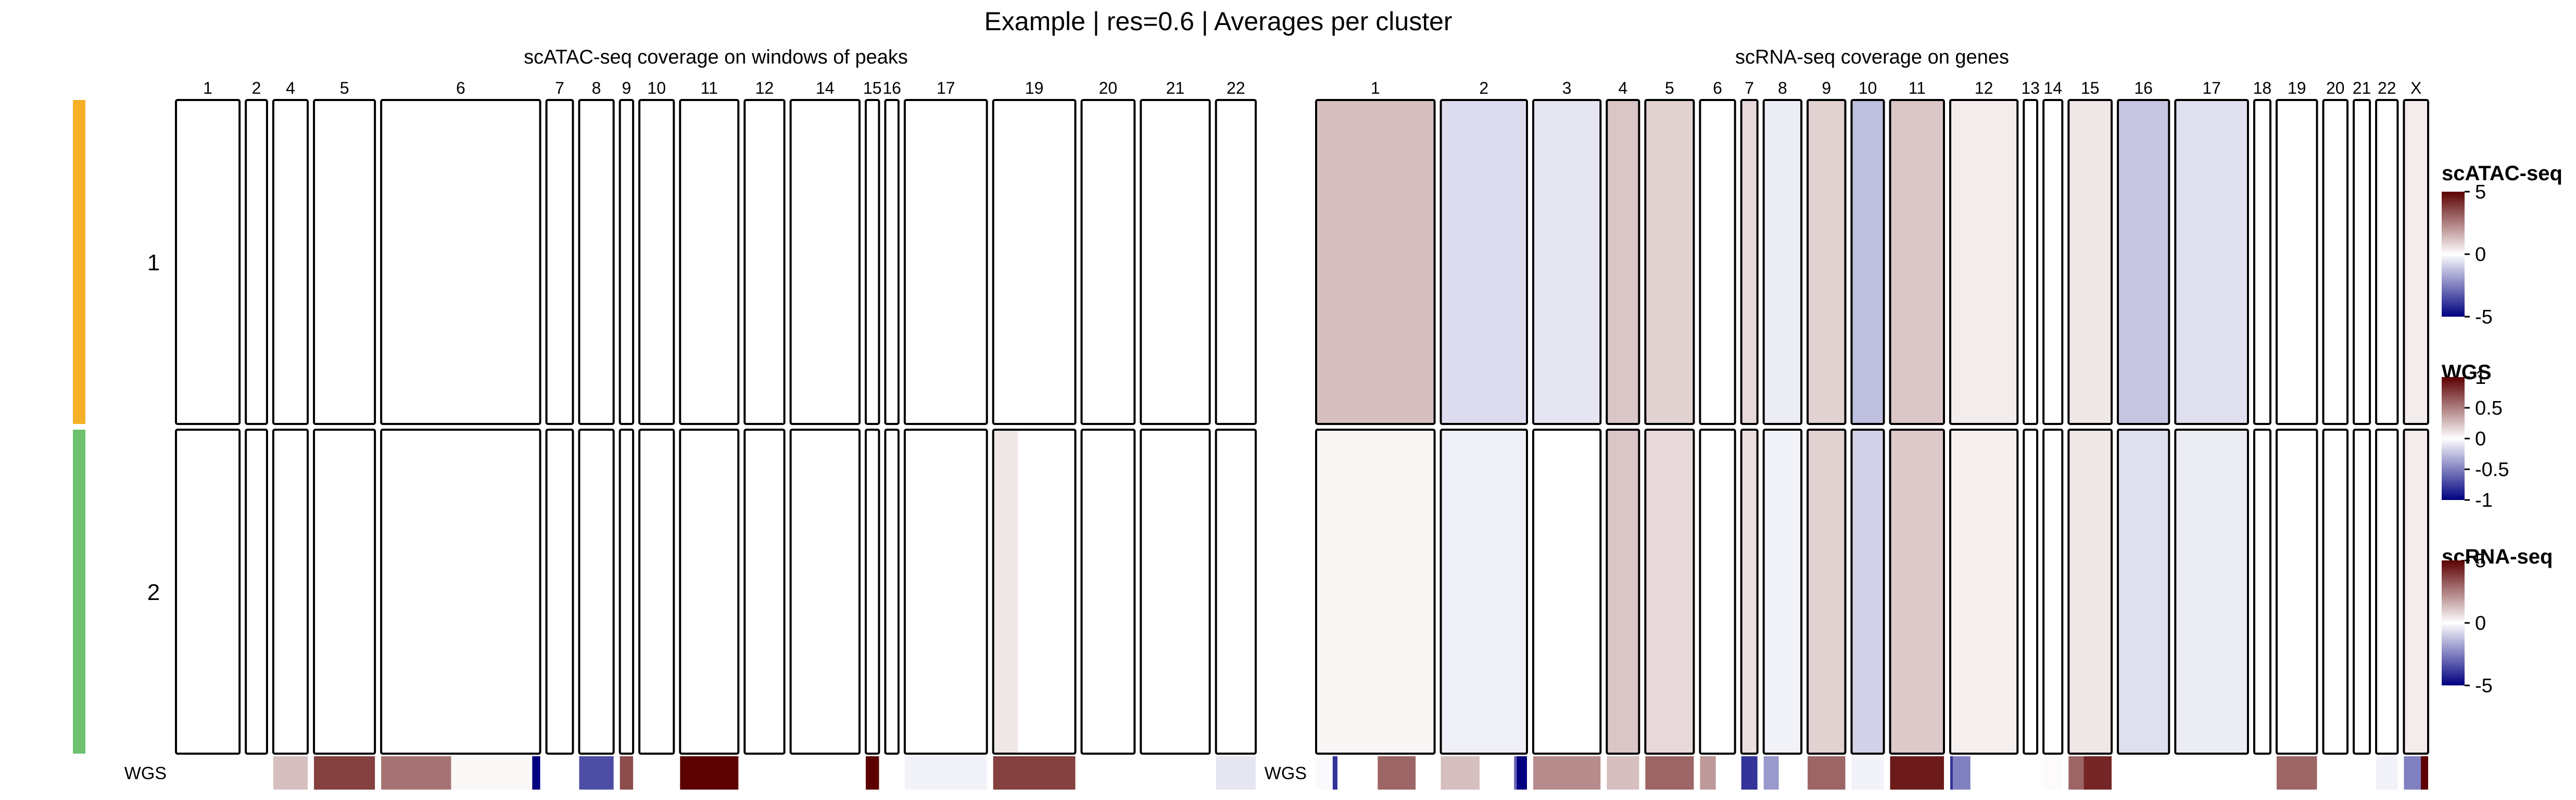 The height and width of the screenshot is (800, 2576). Describe the element at coordinates (2484, 500) in the screenshot. I see `legend-tick-label: -1` at that location.